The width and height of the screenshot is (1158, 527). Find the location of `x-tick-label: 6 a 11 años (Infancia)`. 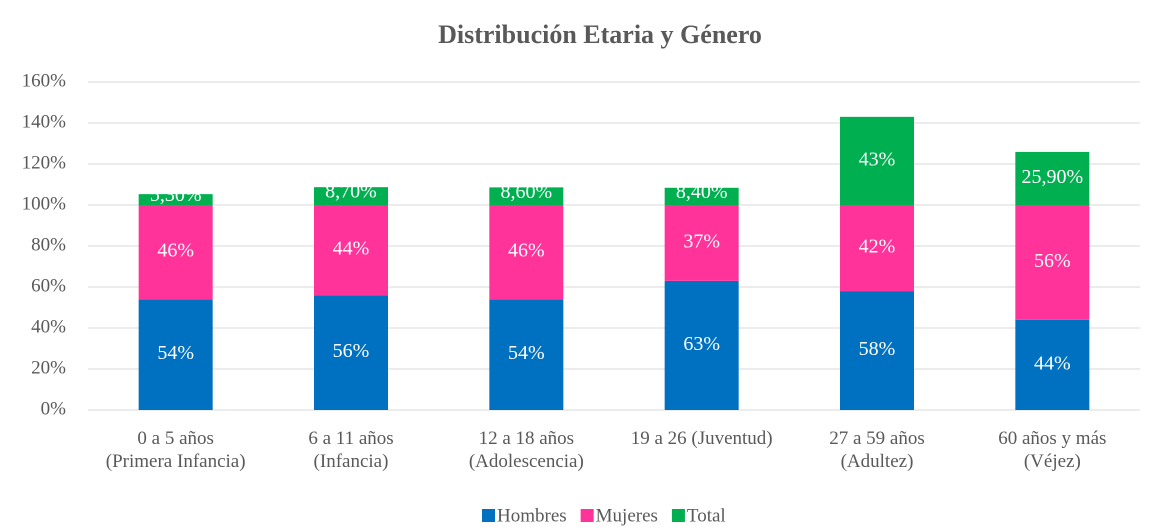

x-tick-label: 6 a 11 años (Infancia) is located at coordinates (350, 450).